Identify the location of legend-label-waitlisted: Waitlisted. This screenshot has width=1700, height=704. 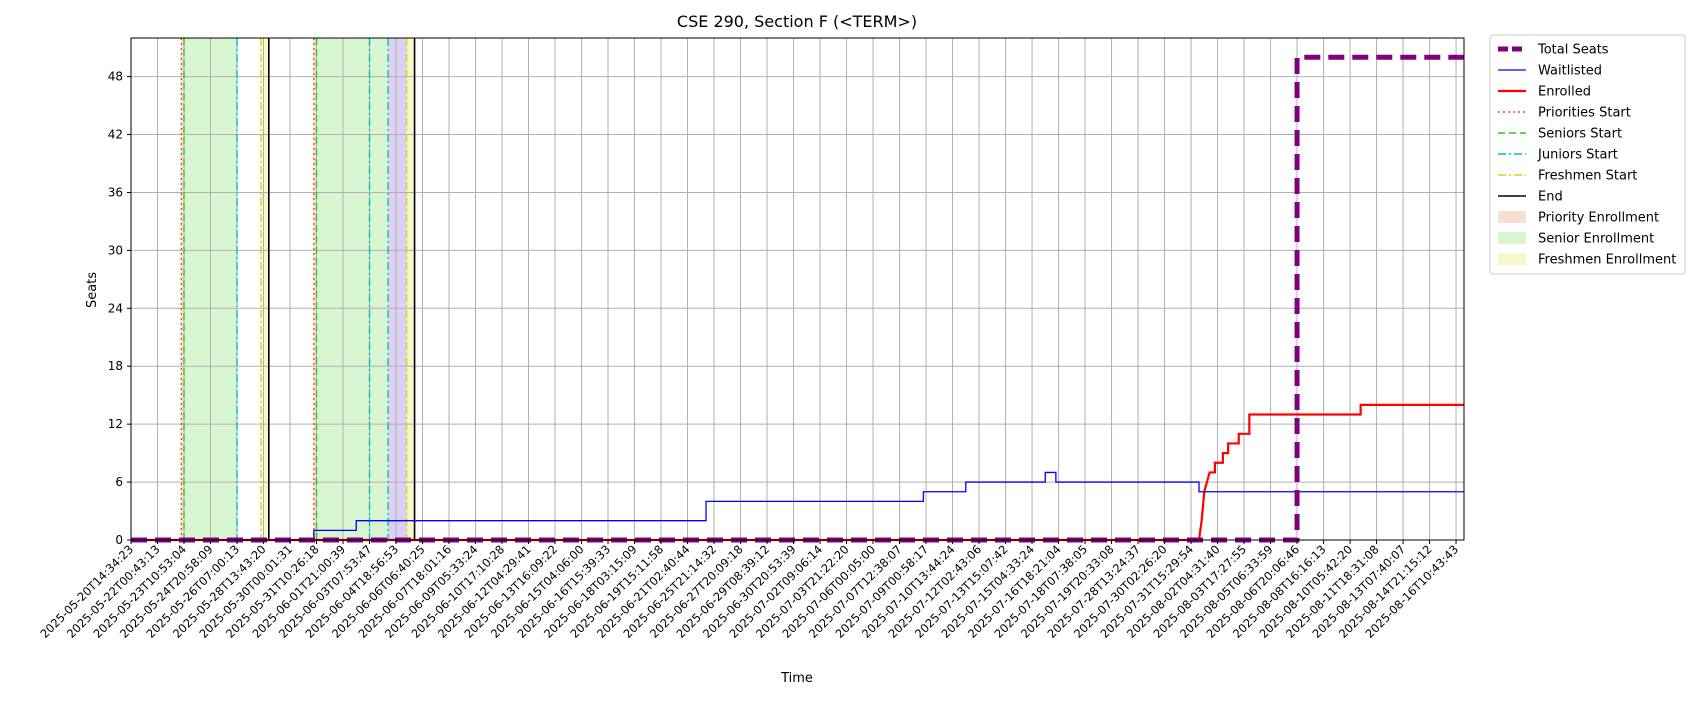
(1570, 71).